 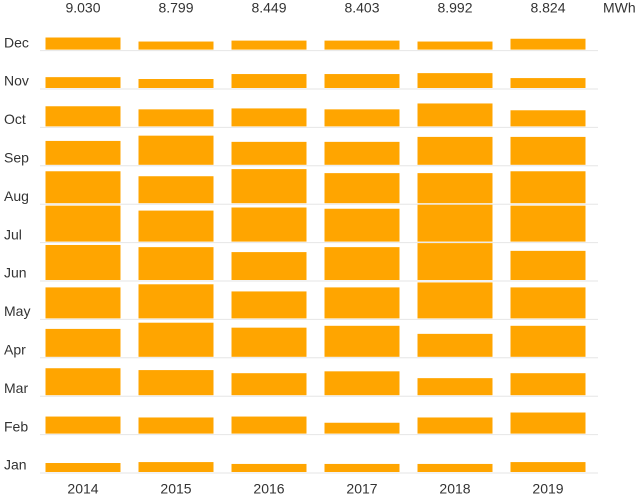 I want to click on total-label: 8.992, so click(x=454, y=8).